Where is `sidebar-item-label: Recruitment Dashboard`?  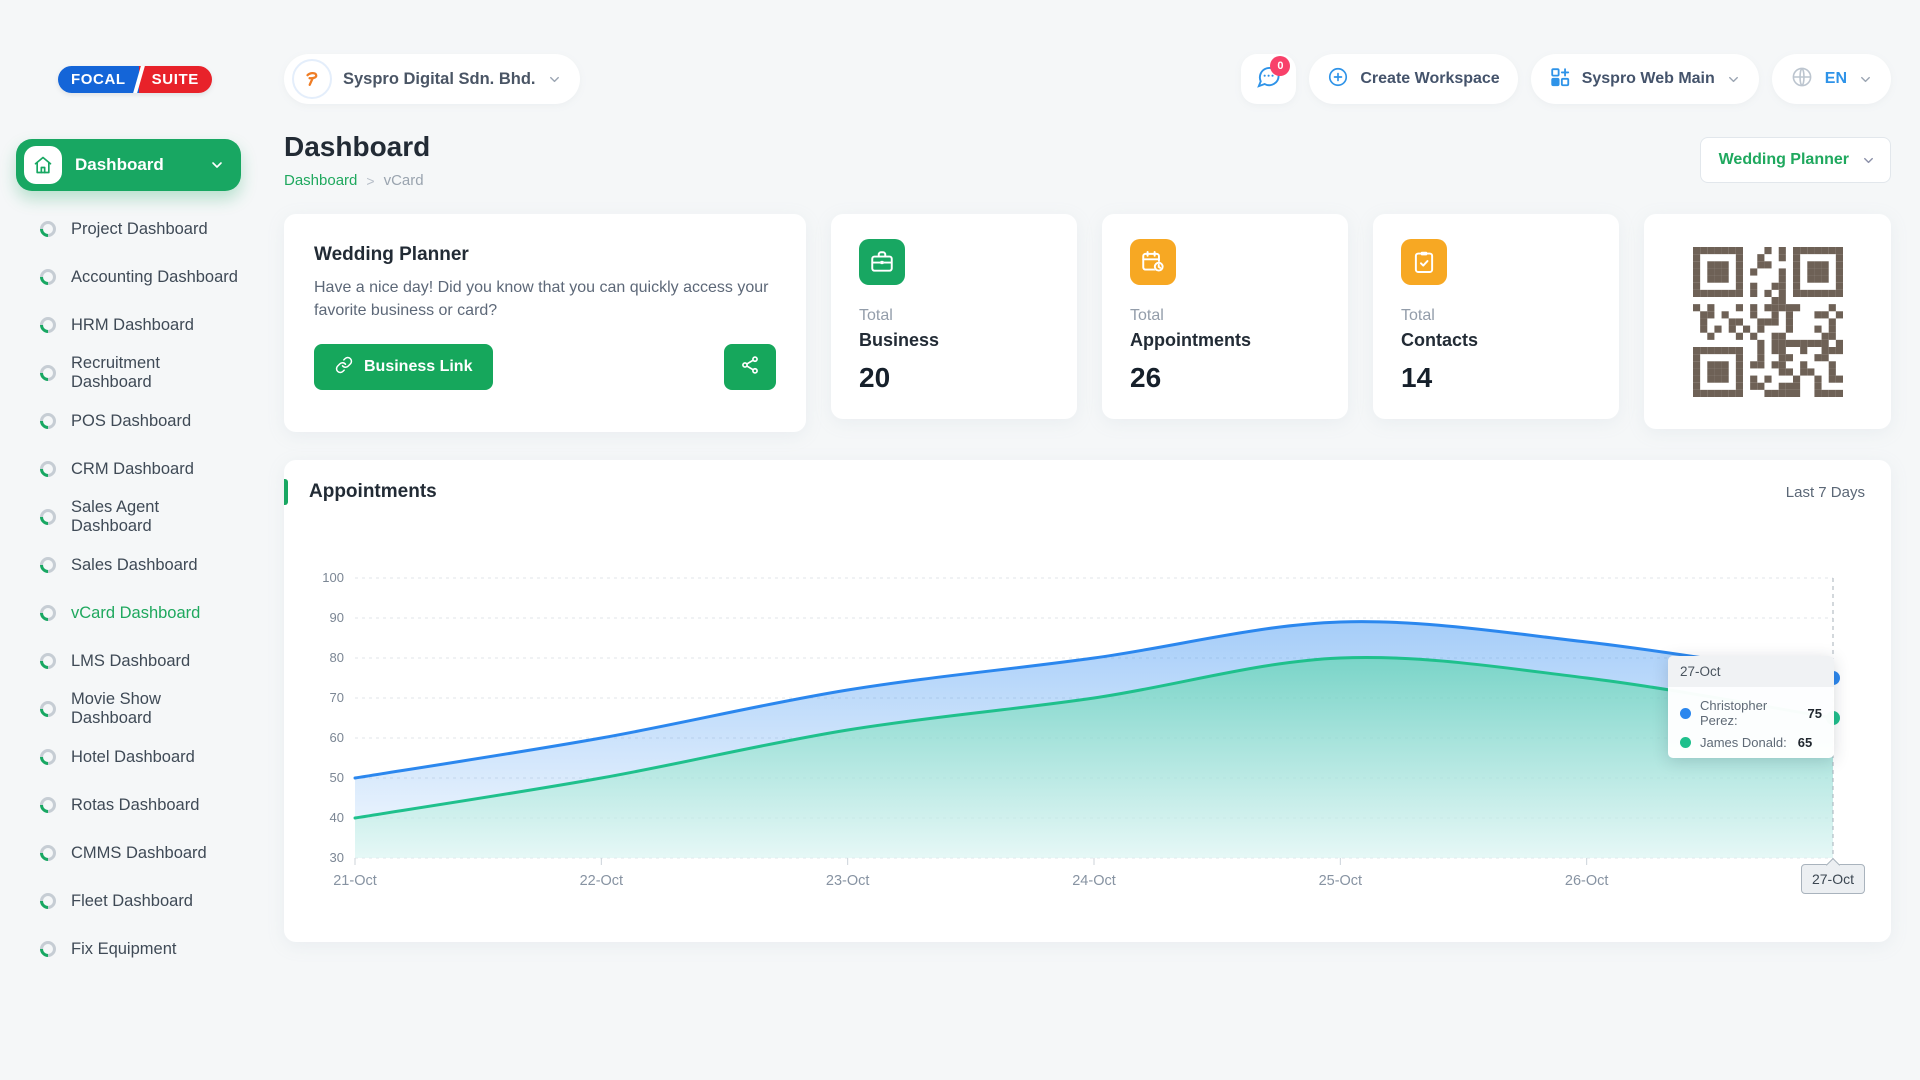 sidebar-item-label: Recruitment Dashboard is located at coordinates (115, 372).